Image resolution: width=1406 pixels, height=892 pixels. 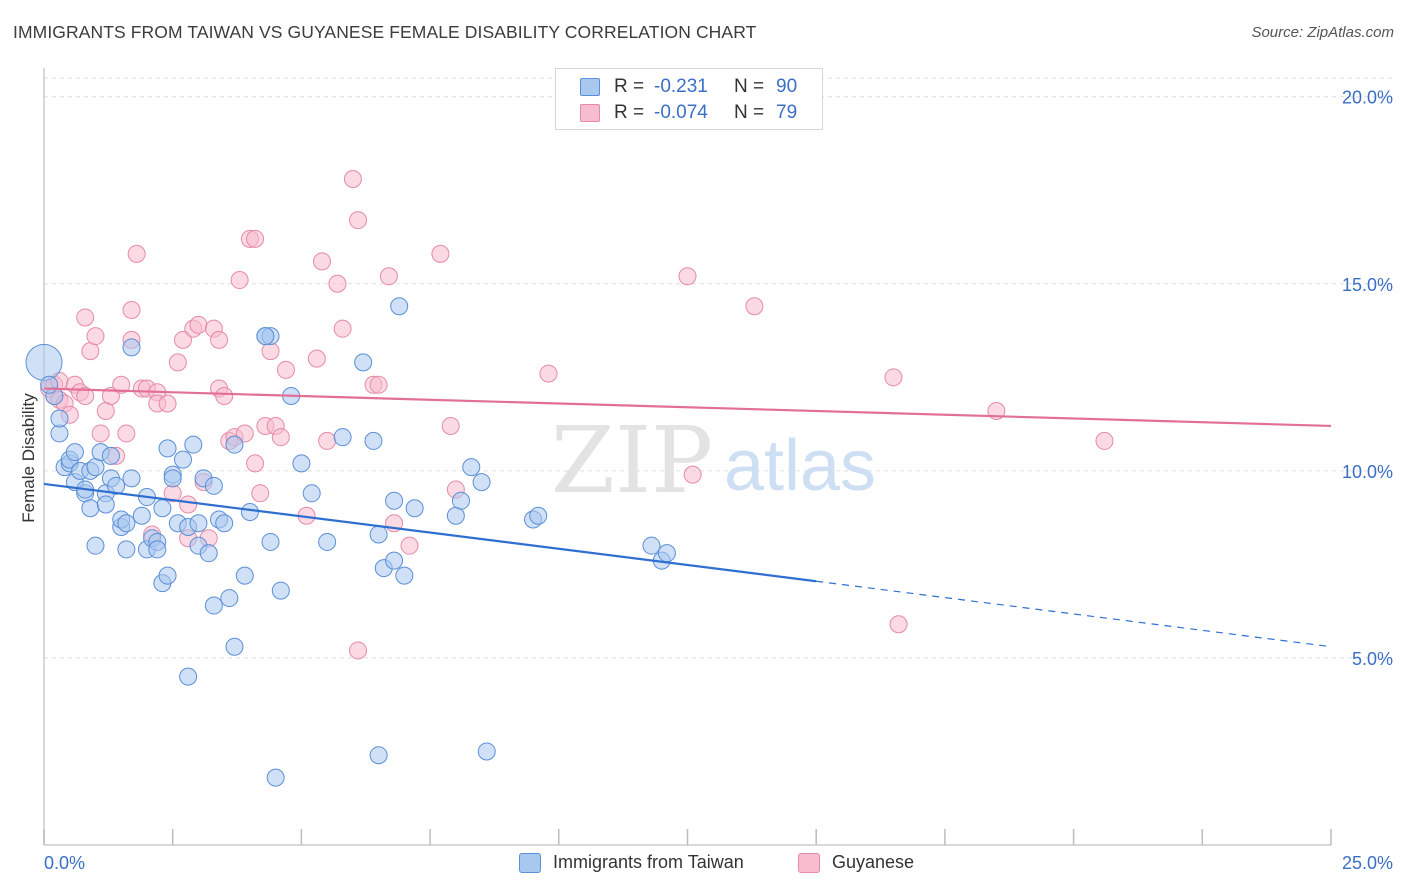 I want to click on bottom-legend-guyanese: Guyanese, so click(x=856, y=862).